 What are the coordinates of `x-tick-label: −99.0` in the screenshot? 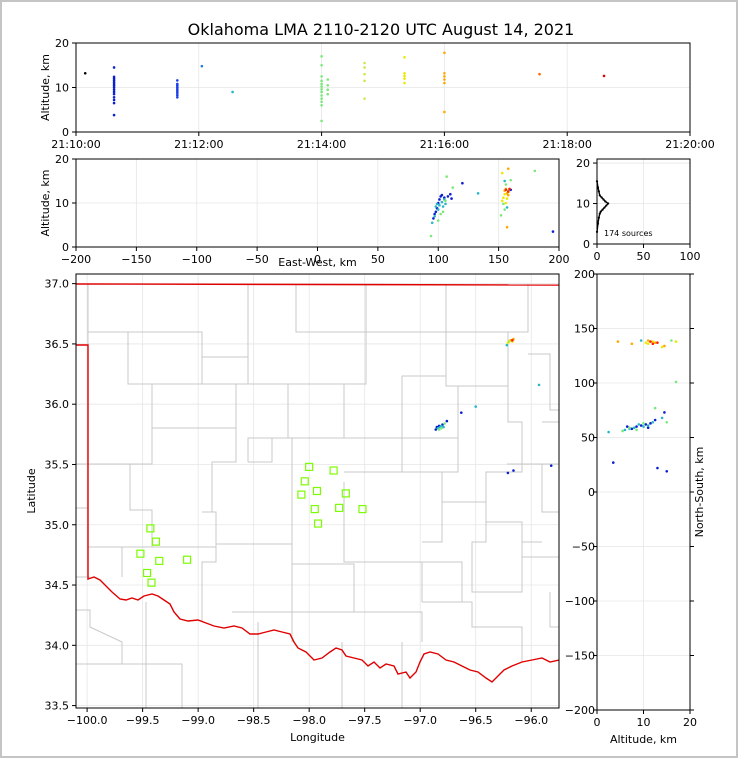 It's located at (198, 720).